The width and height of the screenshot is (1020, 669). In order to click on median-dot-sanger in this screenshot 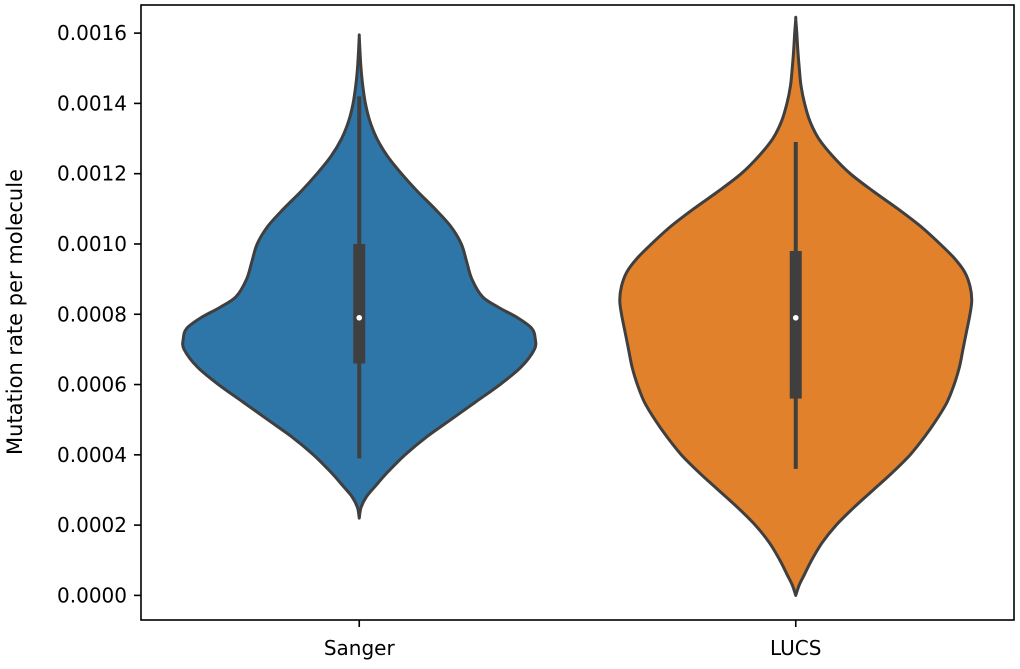, I will do `click(359, 317)`.